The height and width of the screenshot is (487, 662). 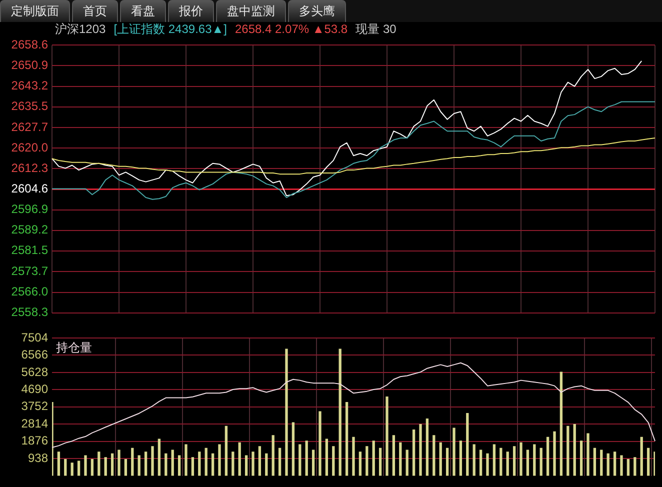 What do you see at coordinates (29, 85) in the screenshot?
I see `y-tick-label: 2643.2` at bounding box center [29, 85].